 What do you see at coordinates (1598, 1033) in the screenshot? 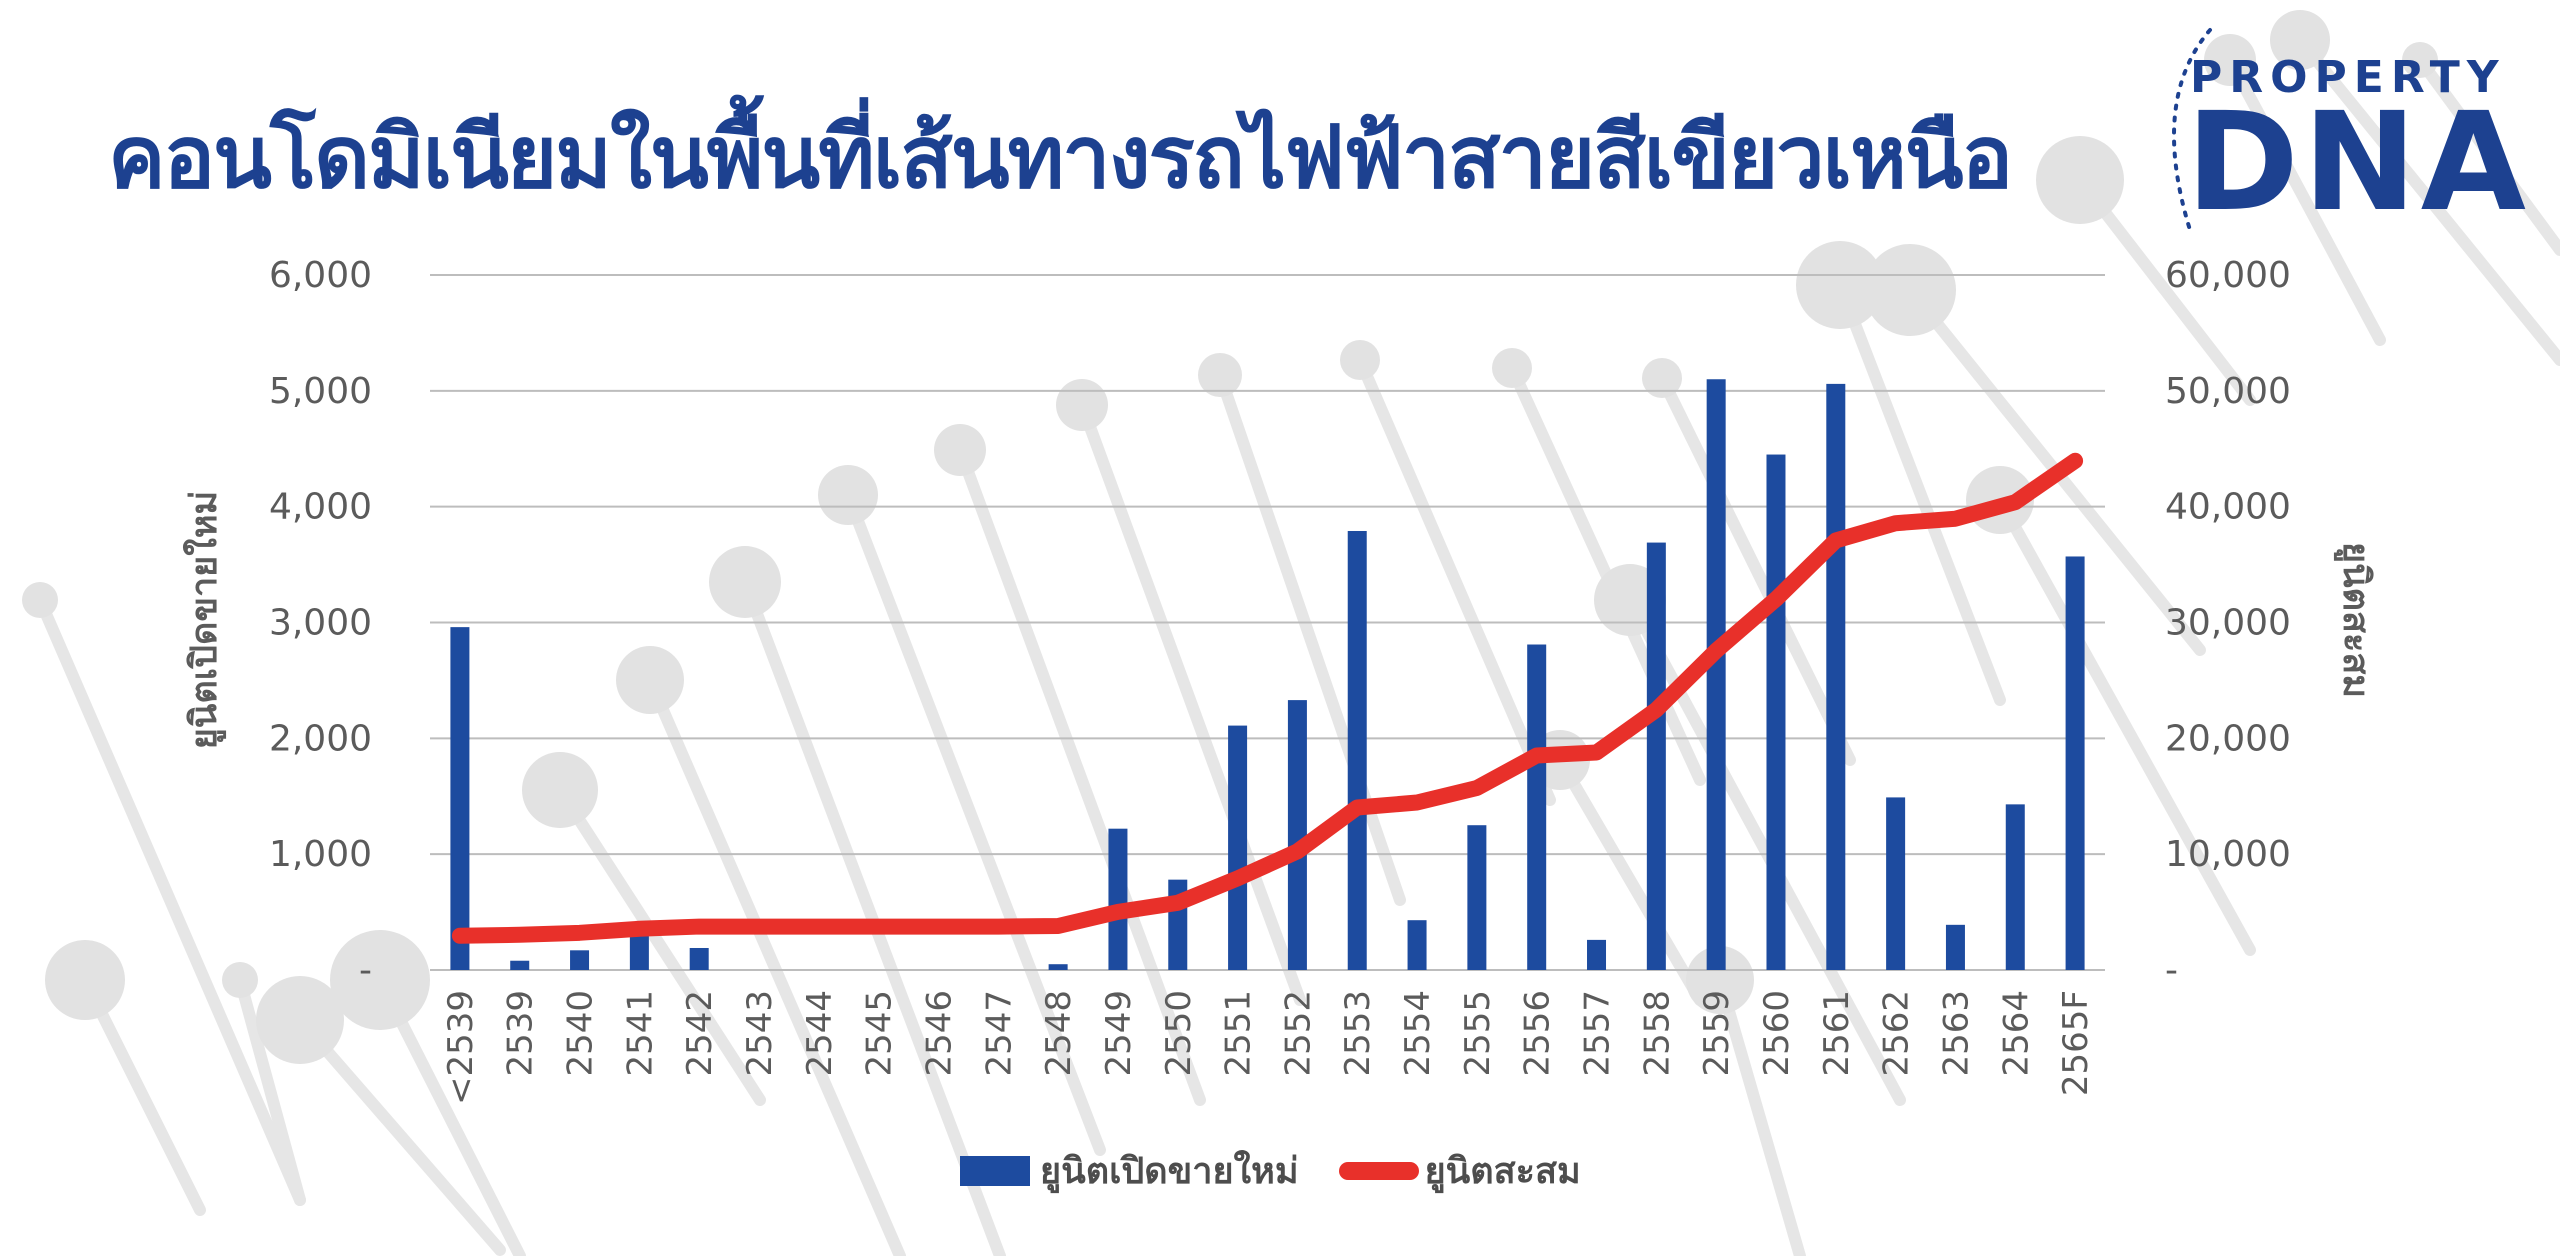
I see `x-tick-label: 2557` at bounding box center [1598, 1033].